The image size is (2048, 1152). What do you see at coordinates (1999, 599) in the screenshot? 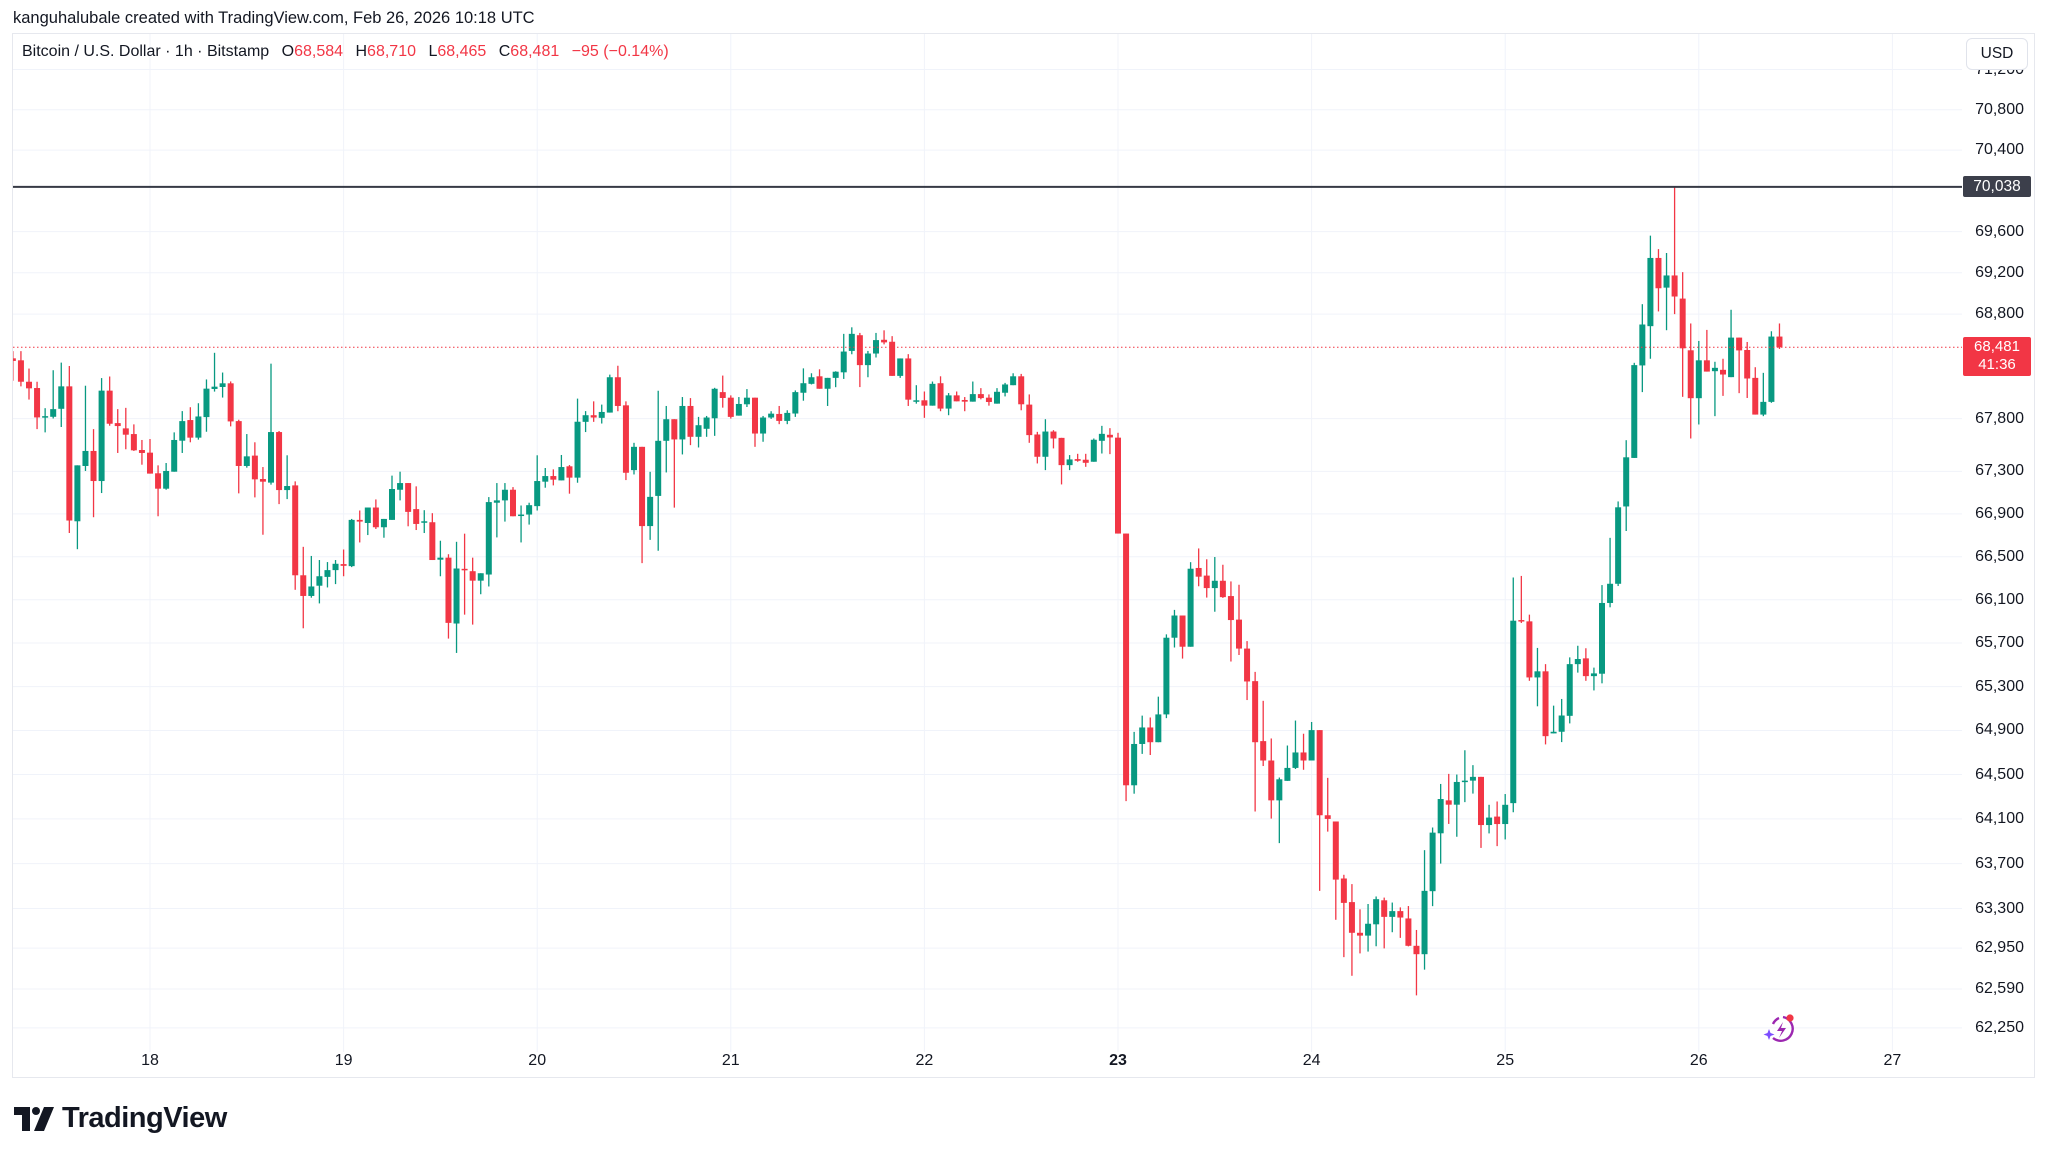
I see `price-tick-label: 66,100` at bounding box center [1999, 599].